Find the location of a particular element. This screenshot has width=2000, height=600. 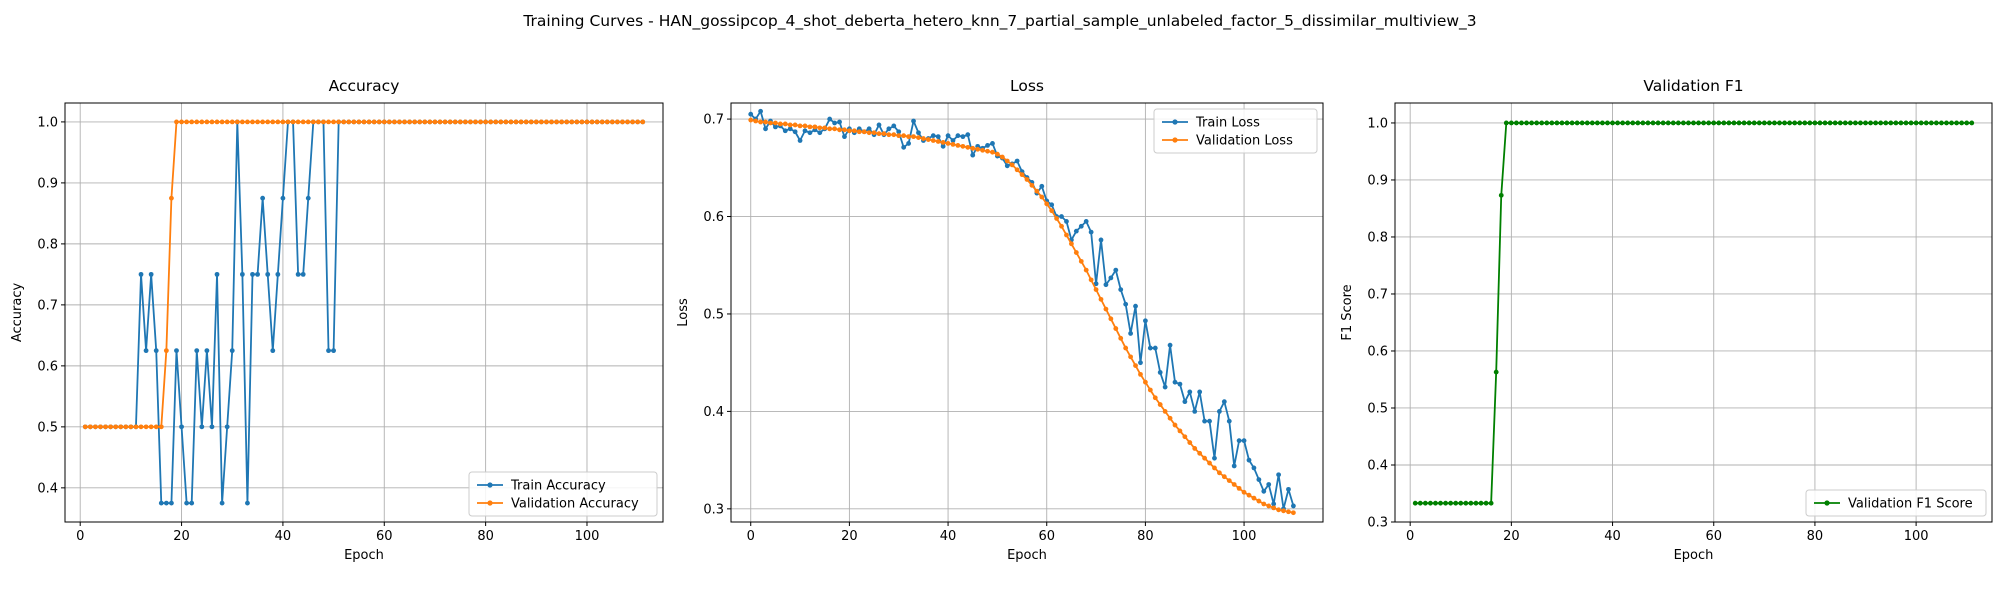

y-tick-label: 0.9 is located at coordinates (47, 183).